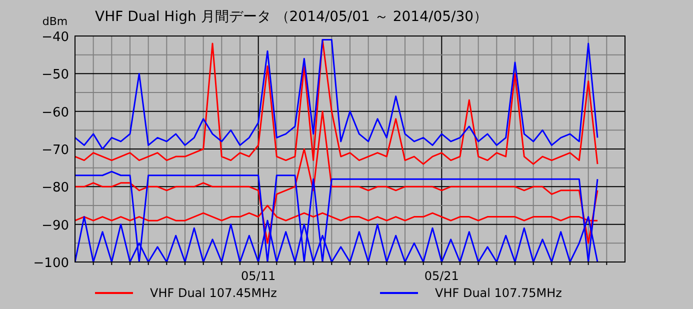  What do you see at coordinates (55, 75) in the screenshot?
I see `ytick-label: −50` at bounding box center [55, 75].